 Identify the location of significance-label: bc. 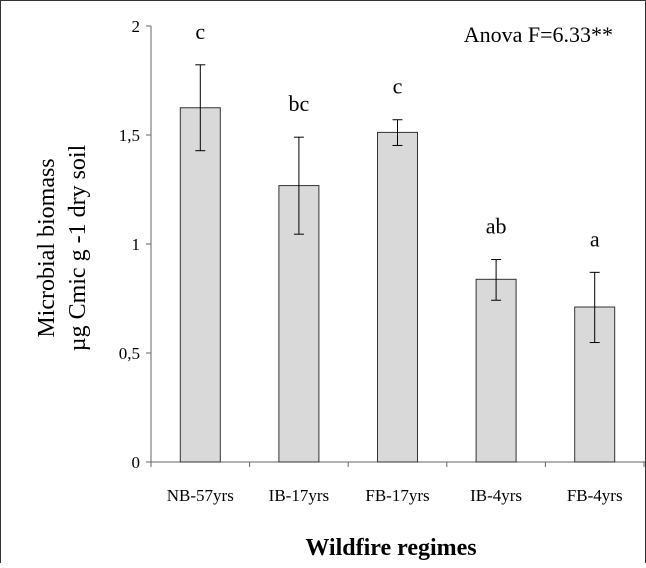
(299, 103).